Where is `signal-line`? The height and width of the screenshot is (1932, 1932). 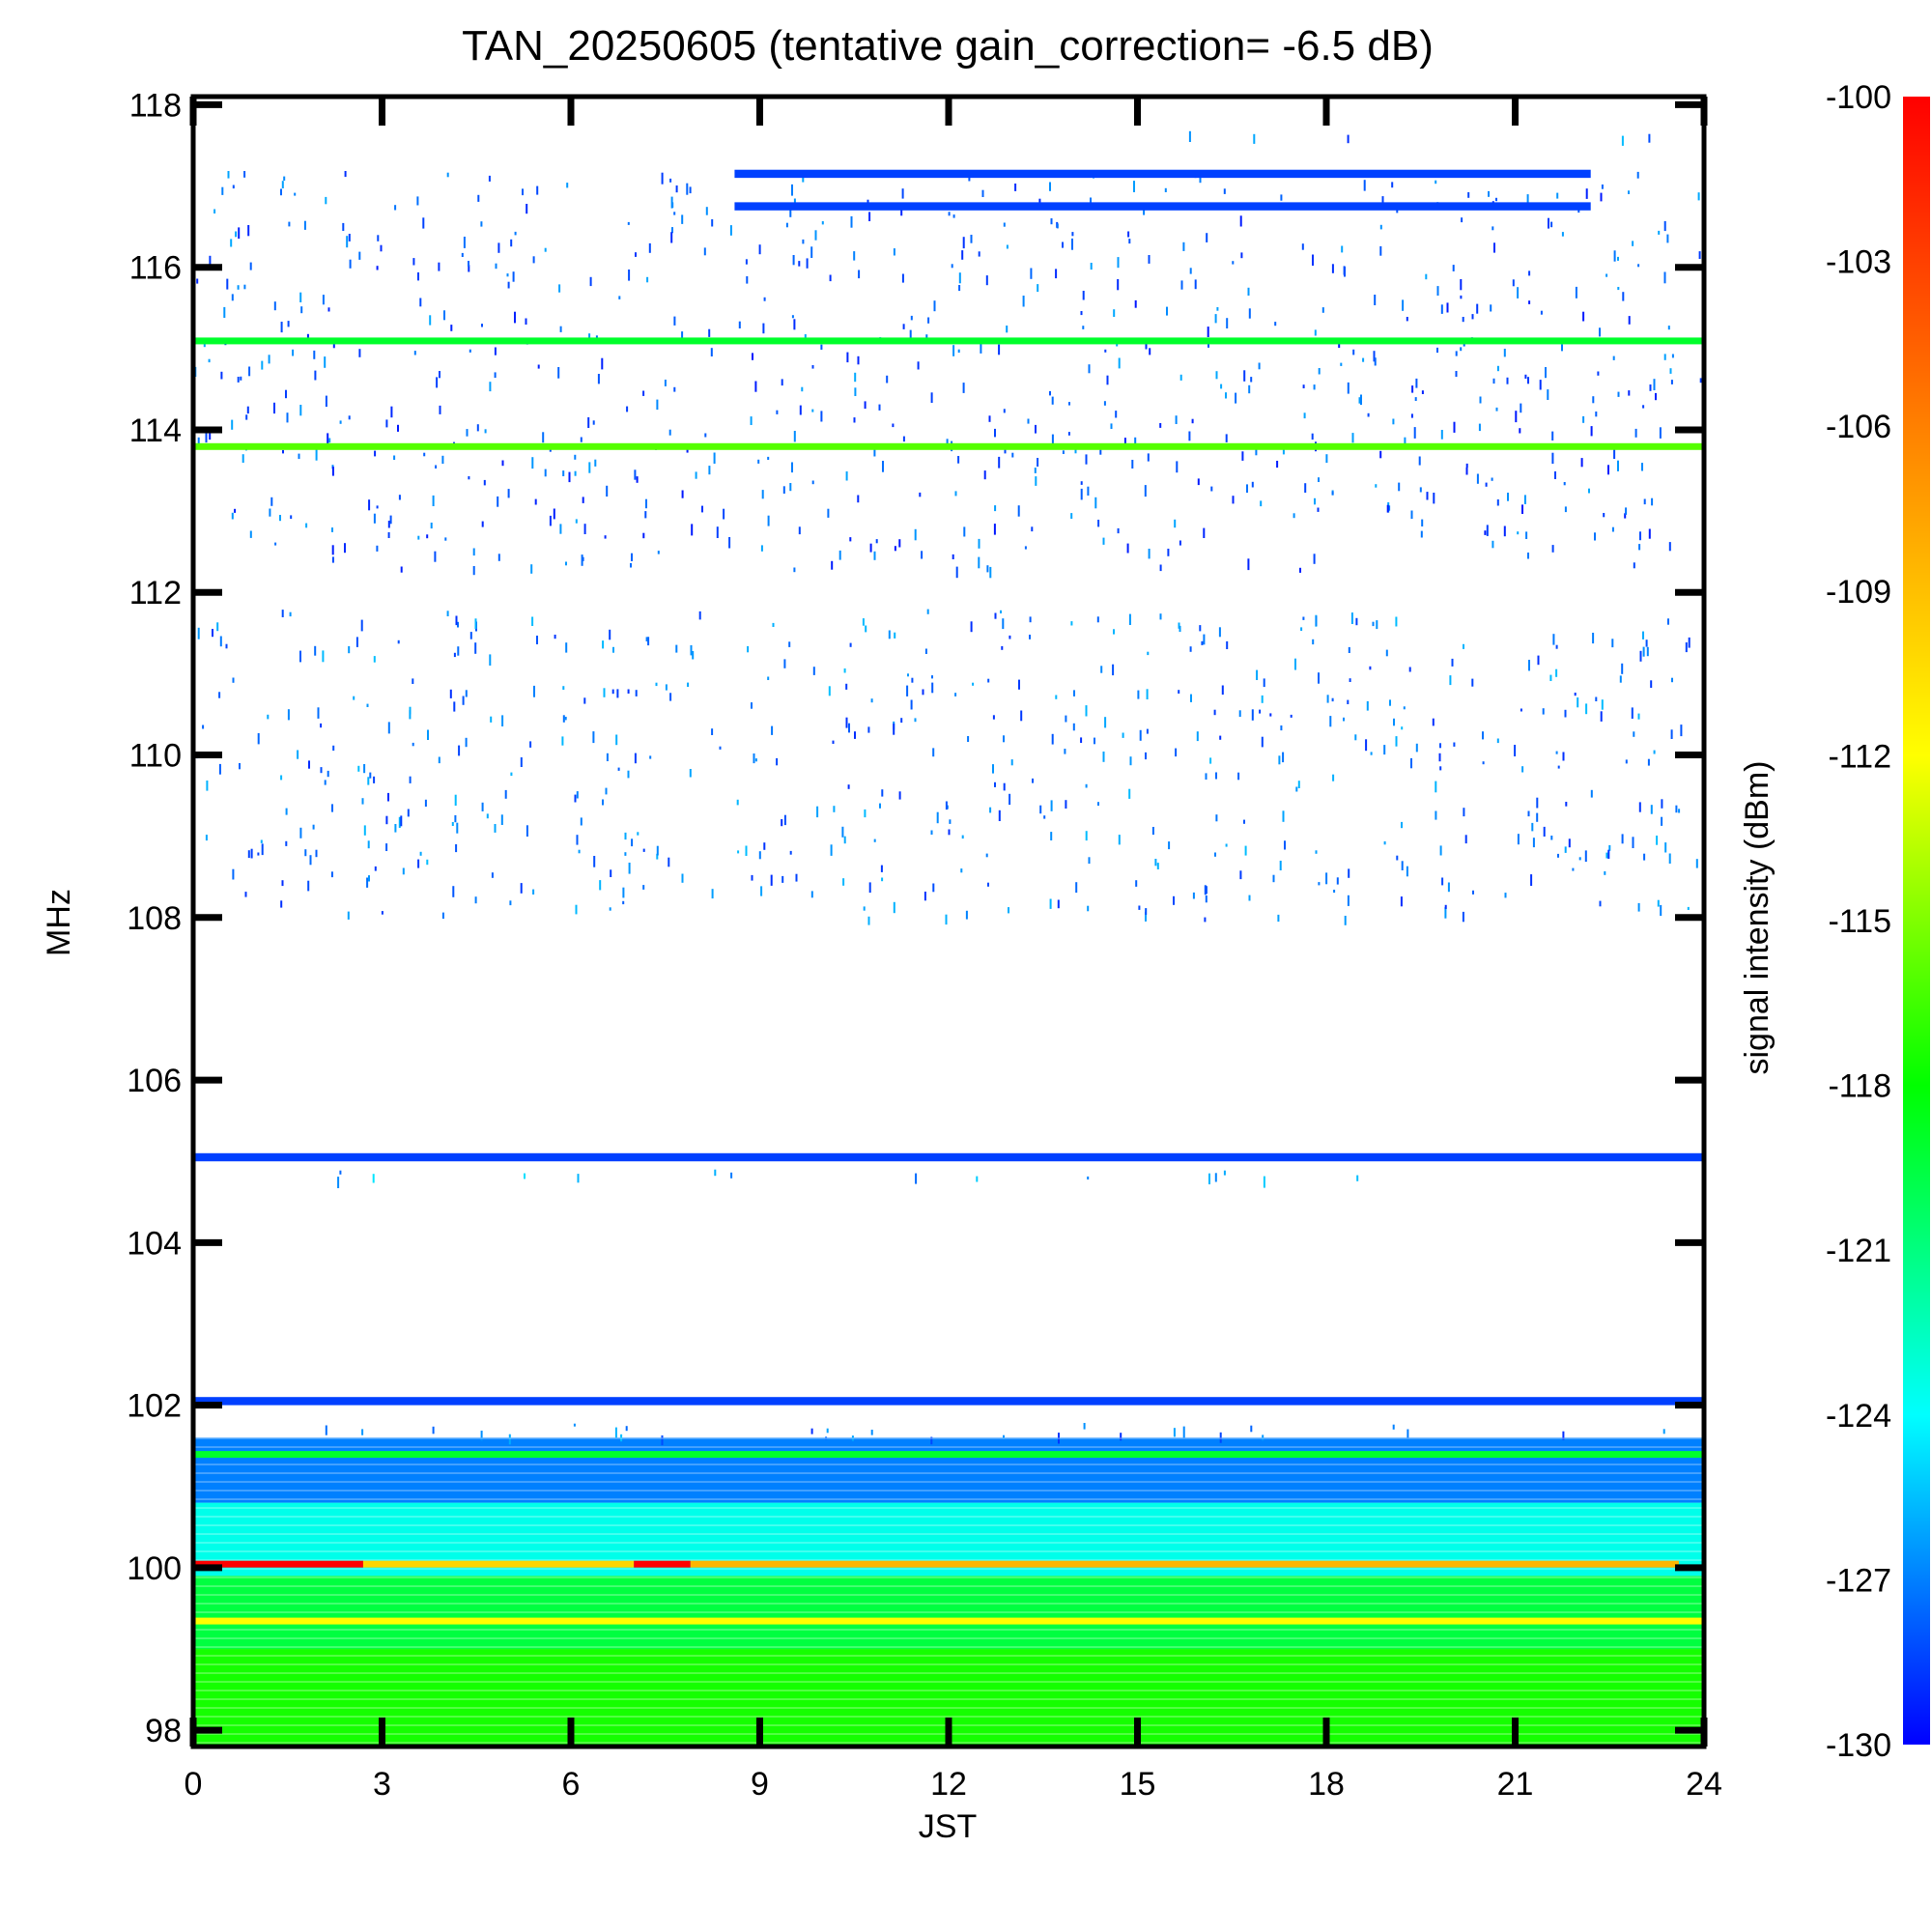
signal-line is located at coordinates (278, 1564).